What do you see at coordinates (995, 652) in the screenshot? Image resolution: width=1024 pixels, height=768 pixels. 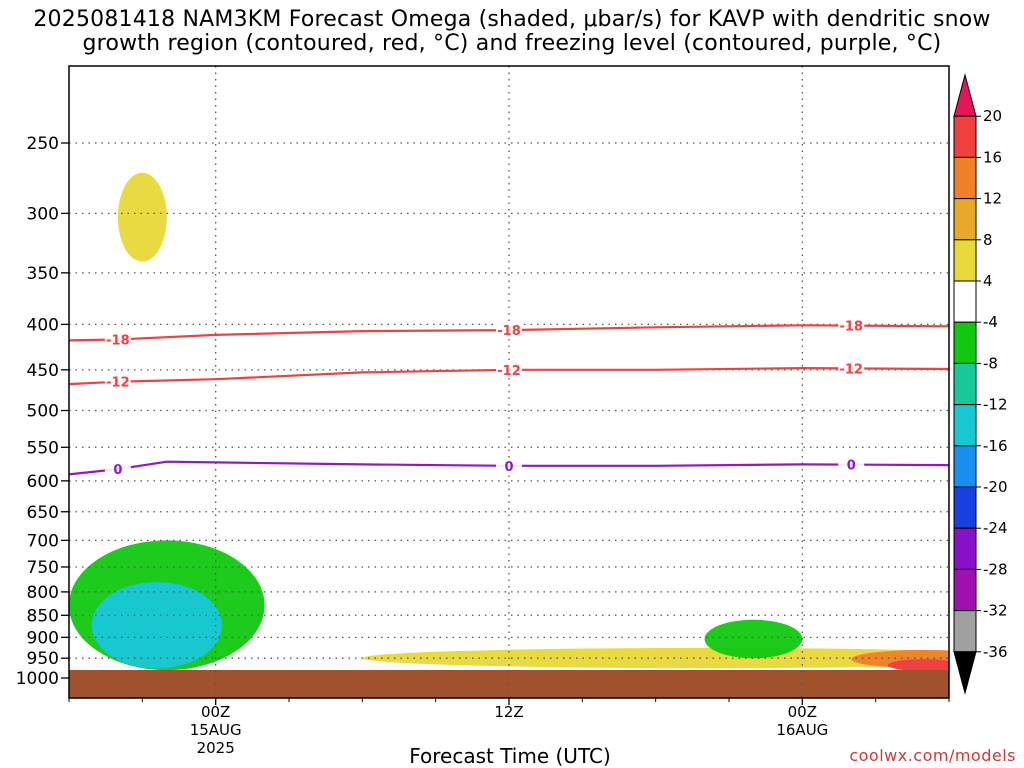 I see `colorbar-label-13: -36` at bounding box center [995, 652].